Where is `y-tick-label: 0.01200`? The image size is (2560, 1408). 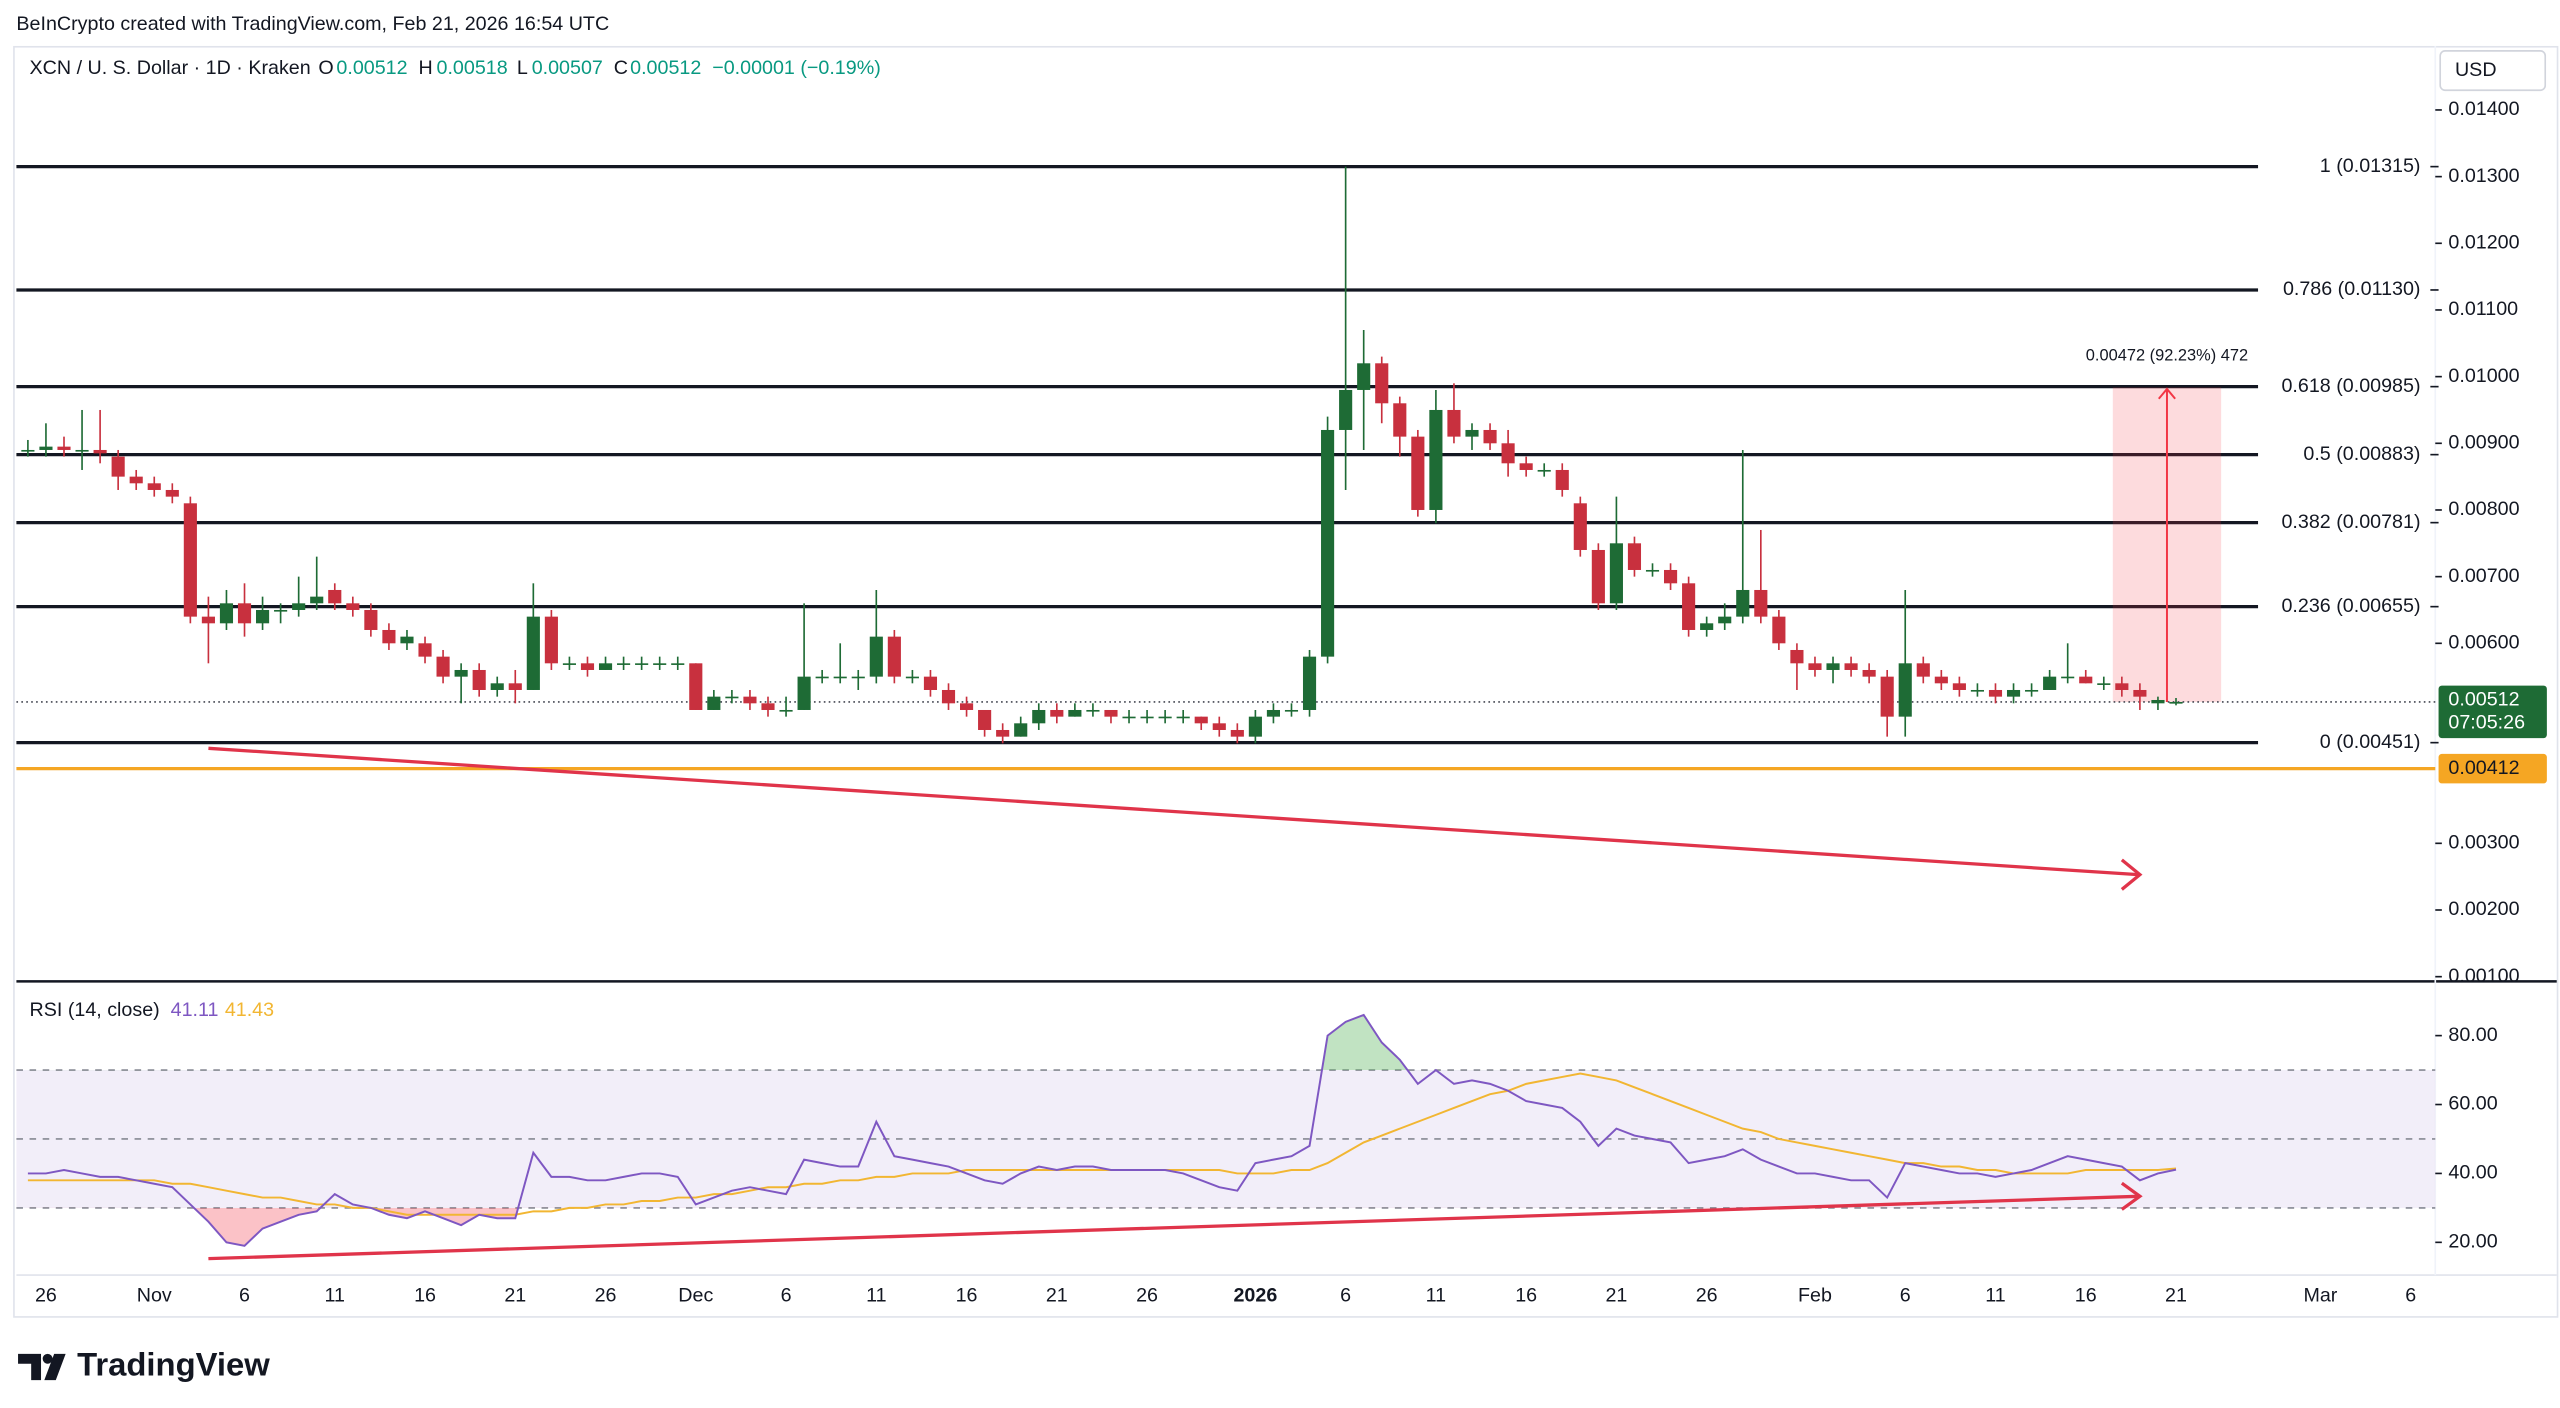
y-tick-label: 0.01200 is located at coordinates (2483, 242).